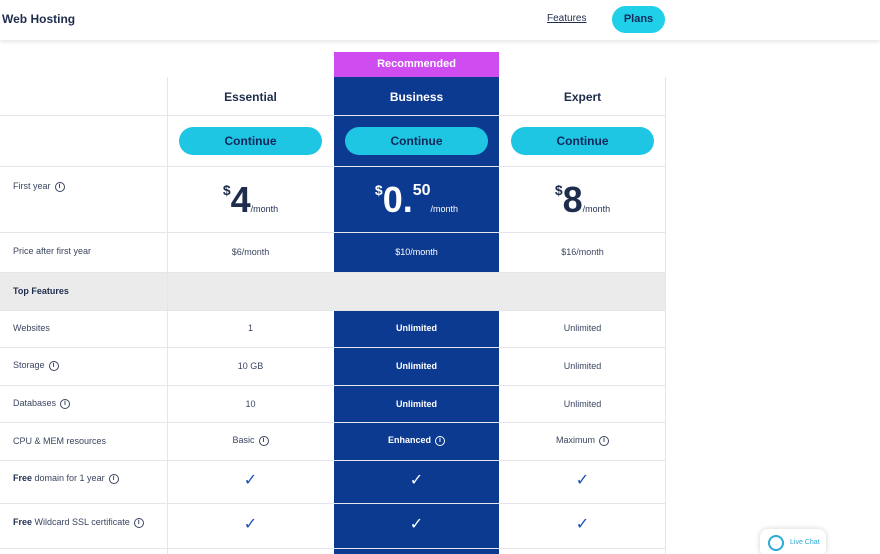  Describe the element at coordinates (243, 440) in the screenshot. I see `cpu-mem-value: Basic` at that location.